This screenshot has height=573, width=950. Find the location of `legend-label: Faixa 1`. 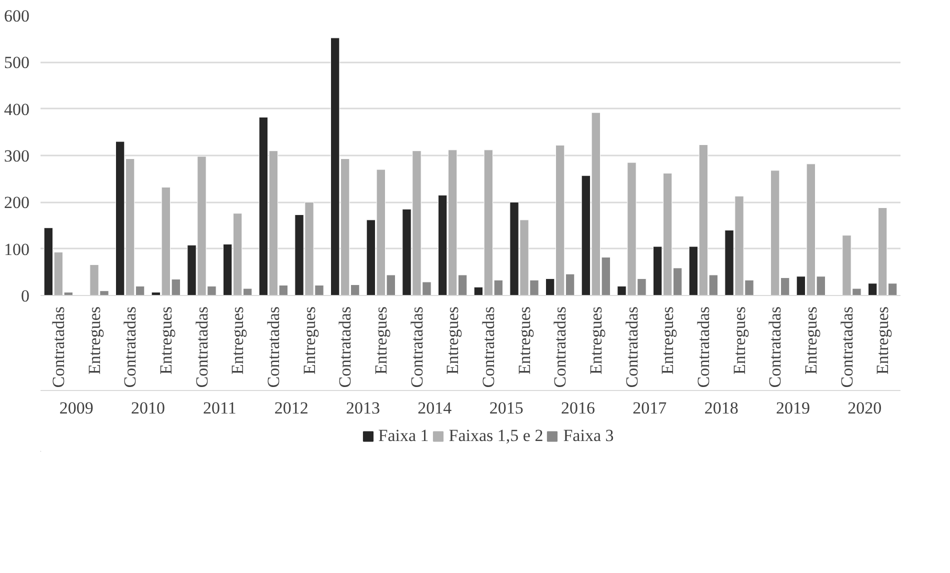

legend-label: Faixa 1 is located at coordinates (403, 436).